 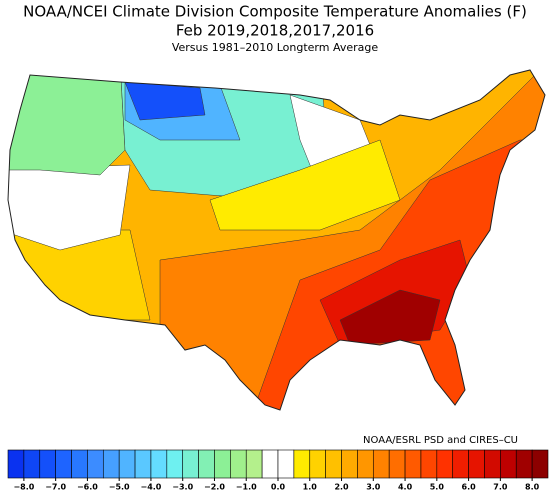 I want to click on tick-label: −1.0, so click(x=246, y=487).